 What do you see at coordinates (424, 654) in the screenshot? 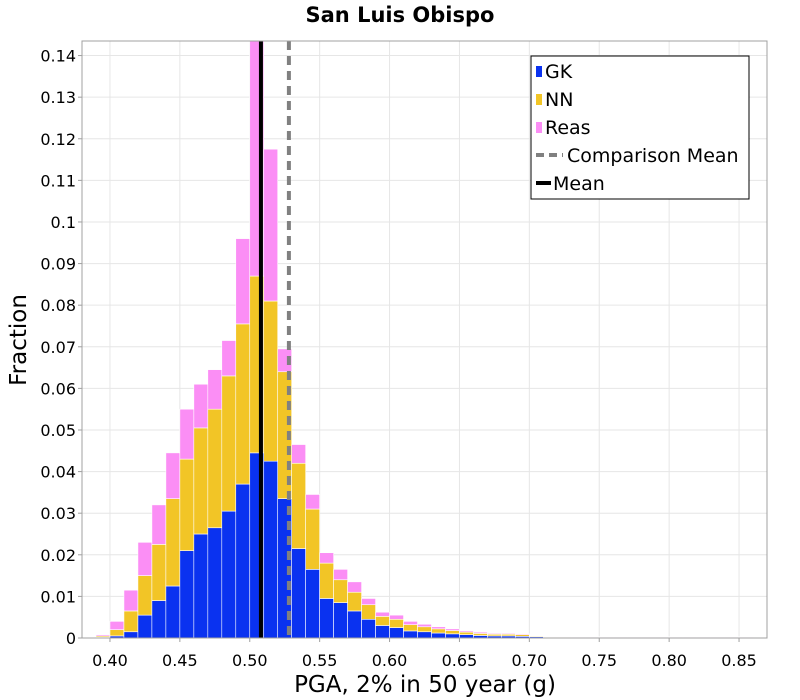
I see `x-axis-ticks: 0.40 0.45 0.50 0.55 0.60 0.65 0.70 0.75 0.80 0.85` at bounding box center [424, 654].